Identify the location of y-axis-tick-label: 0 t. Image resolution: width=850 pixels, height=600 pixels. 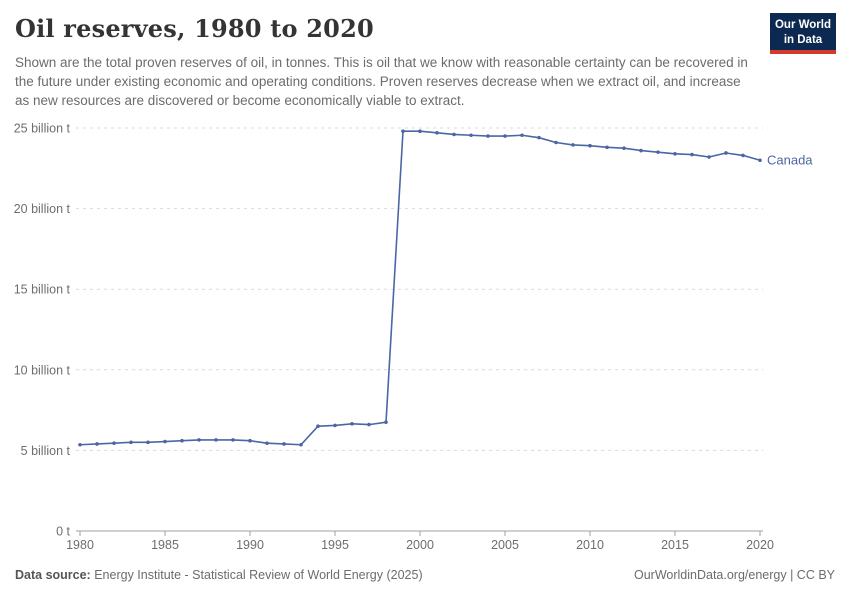
(63, 532).